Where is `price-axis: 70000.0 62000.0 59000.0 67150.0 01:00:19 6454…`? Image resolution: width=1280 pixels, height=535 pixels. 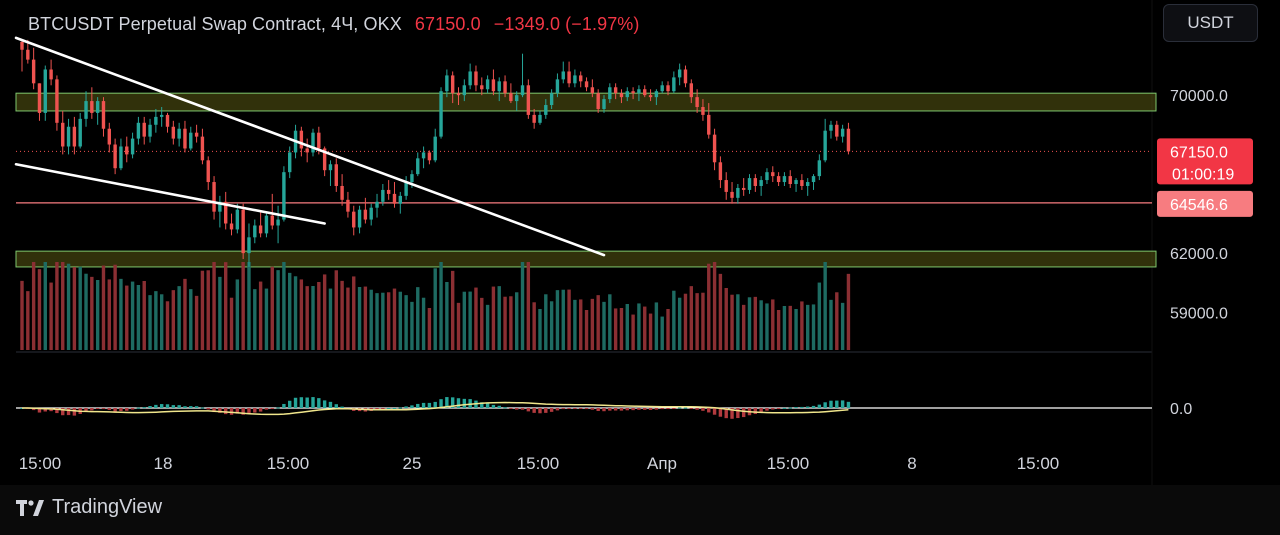 price-axis: 70000.0 62000.0 59000.0 67150.0 01:00:19 6454… is located at coordinates (1205, 253).